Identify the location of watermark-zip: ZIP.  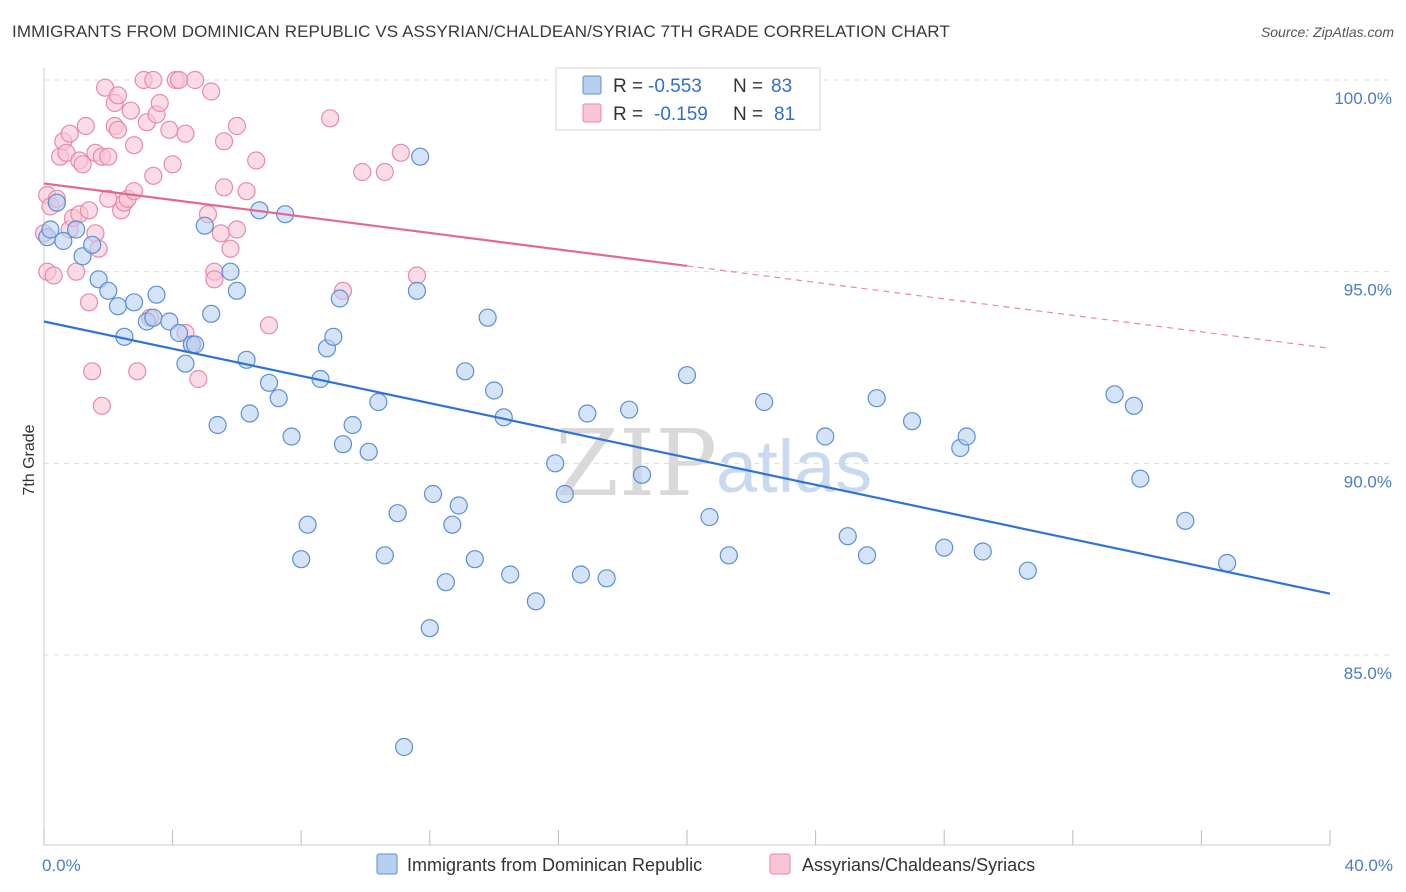
(636, 463).